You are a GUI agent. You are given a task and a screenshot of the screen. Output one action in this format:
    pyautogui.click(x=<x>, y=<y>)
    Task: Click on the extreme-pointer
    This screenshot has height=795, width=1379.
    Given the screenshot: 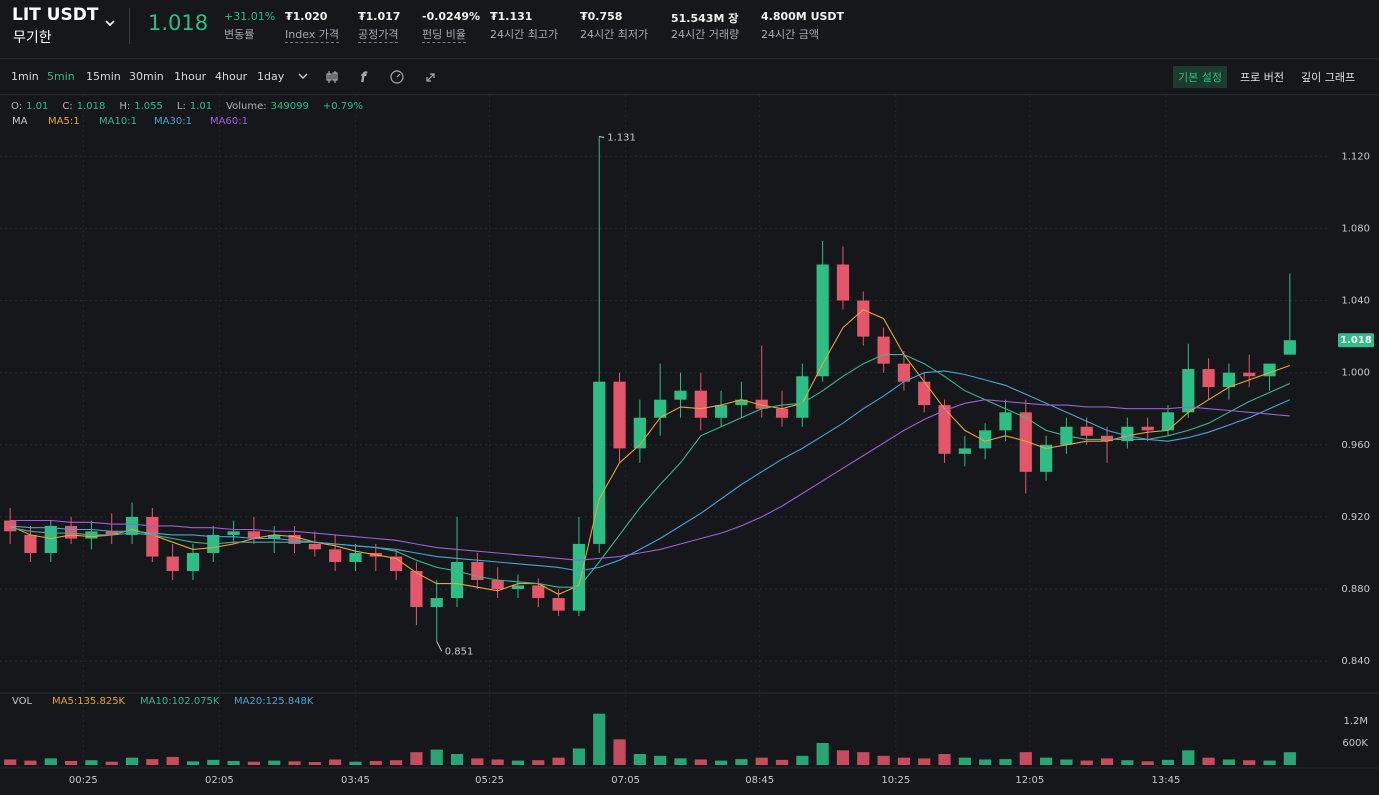 What is the action you would take?
    pyautogui.click(x=439, y=646)
    